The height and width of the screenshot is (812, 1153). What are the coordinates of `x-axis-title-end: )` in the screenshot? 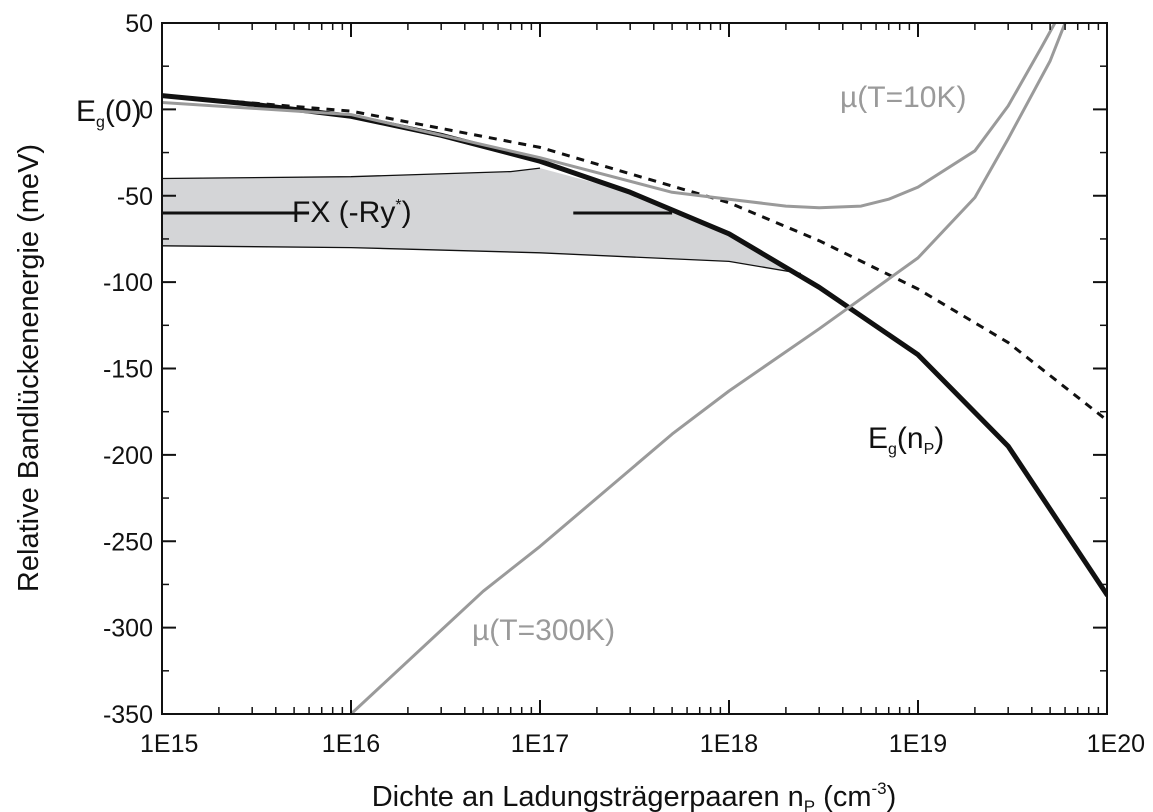 It's located at (892, 796).